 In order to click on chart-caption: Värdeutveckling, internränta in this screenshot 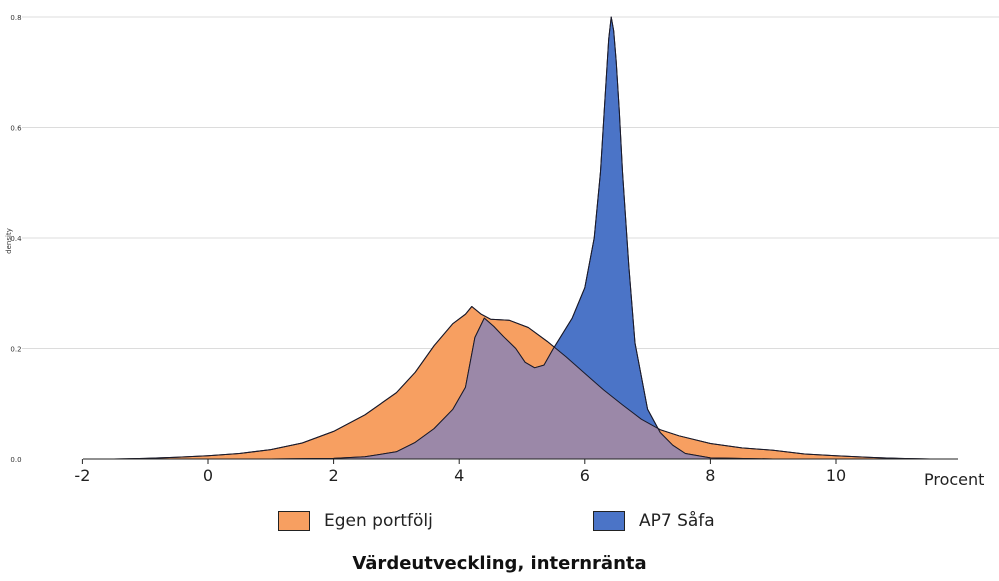, I will do `click(499, 563)`.